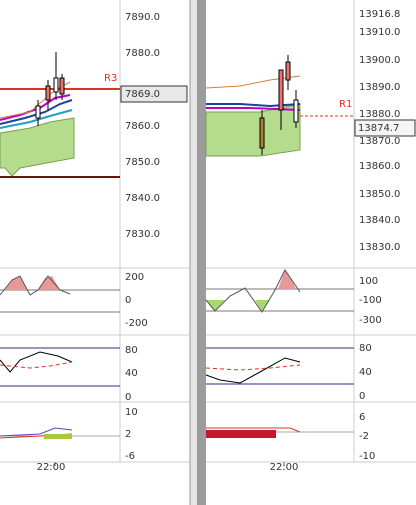  What do you see at coordinates (379, 247) in the screenshot?
I see `axis-label: 13830.0` at bounding box center [379, 247].